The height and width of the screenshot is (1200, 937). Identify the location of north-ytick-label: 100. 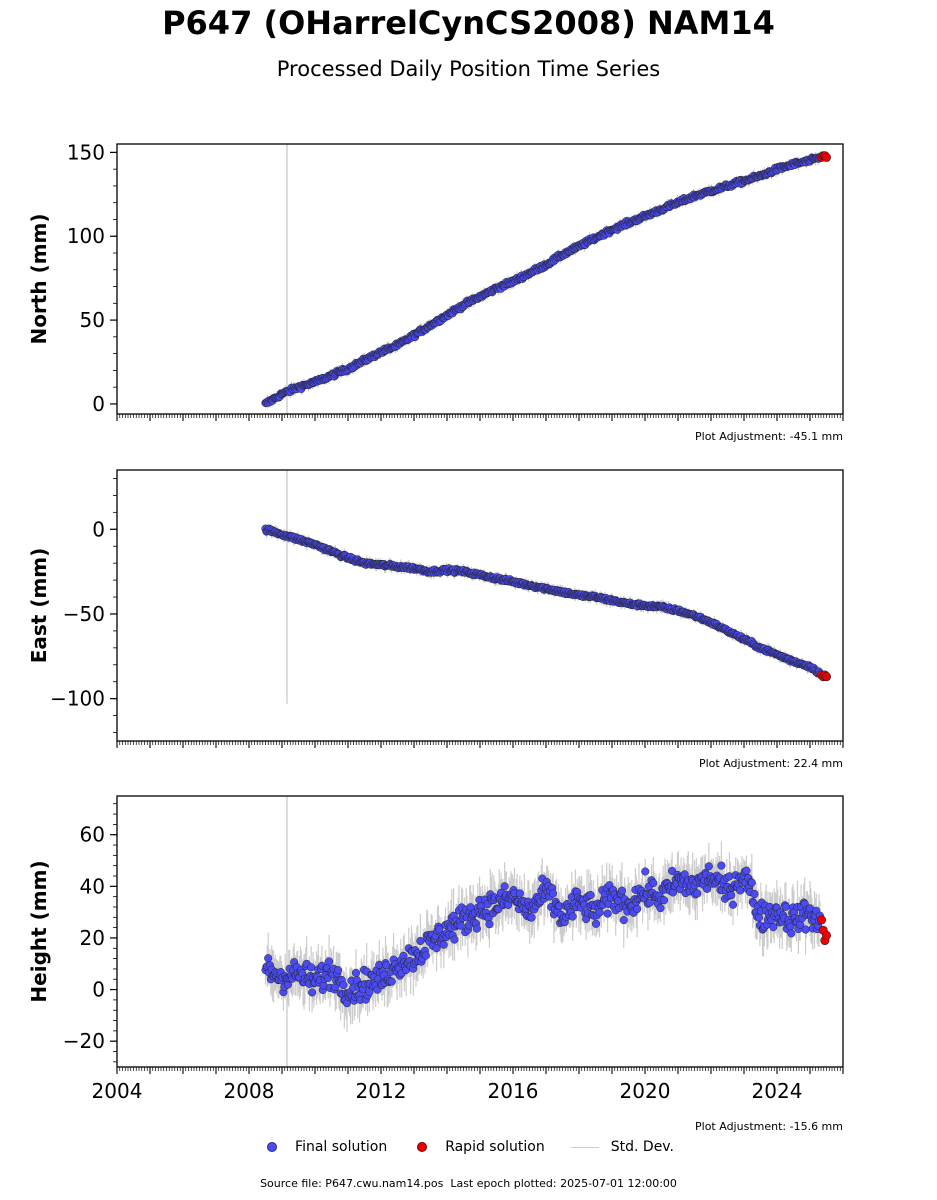
(86, 236).